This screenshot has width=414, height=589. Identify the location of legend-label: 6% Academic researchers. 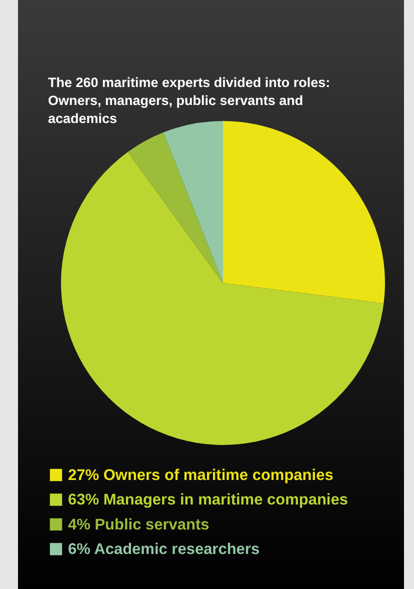
(164, 549).